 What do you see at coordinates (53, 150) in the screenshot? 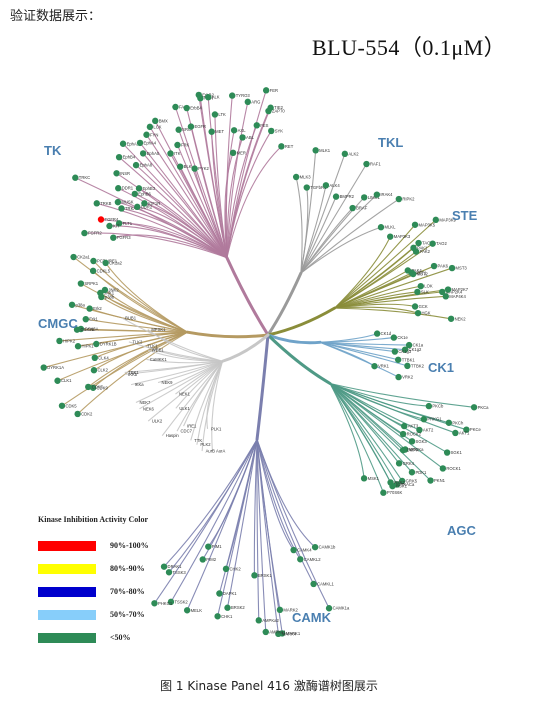
I see `group-label-tk: TK` at bounding box center [53, 150].